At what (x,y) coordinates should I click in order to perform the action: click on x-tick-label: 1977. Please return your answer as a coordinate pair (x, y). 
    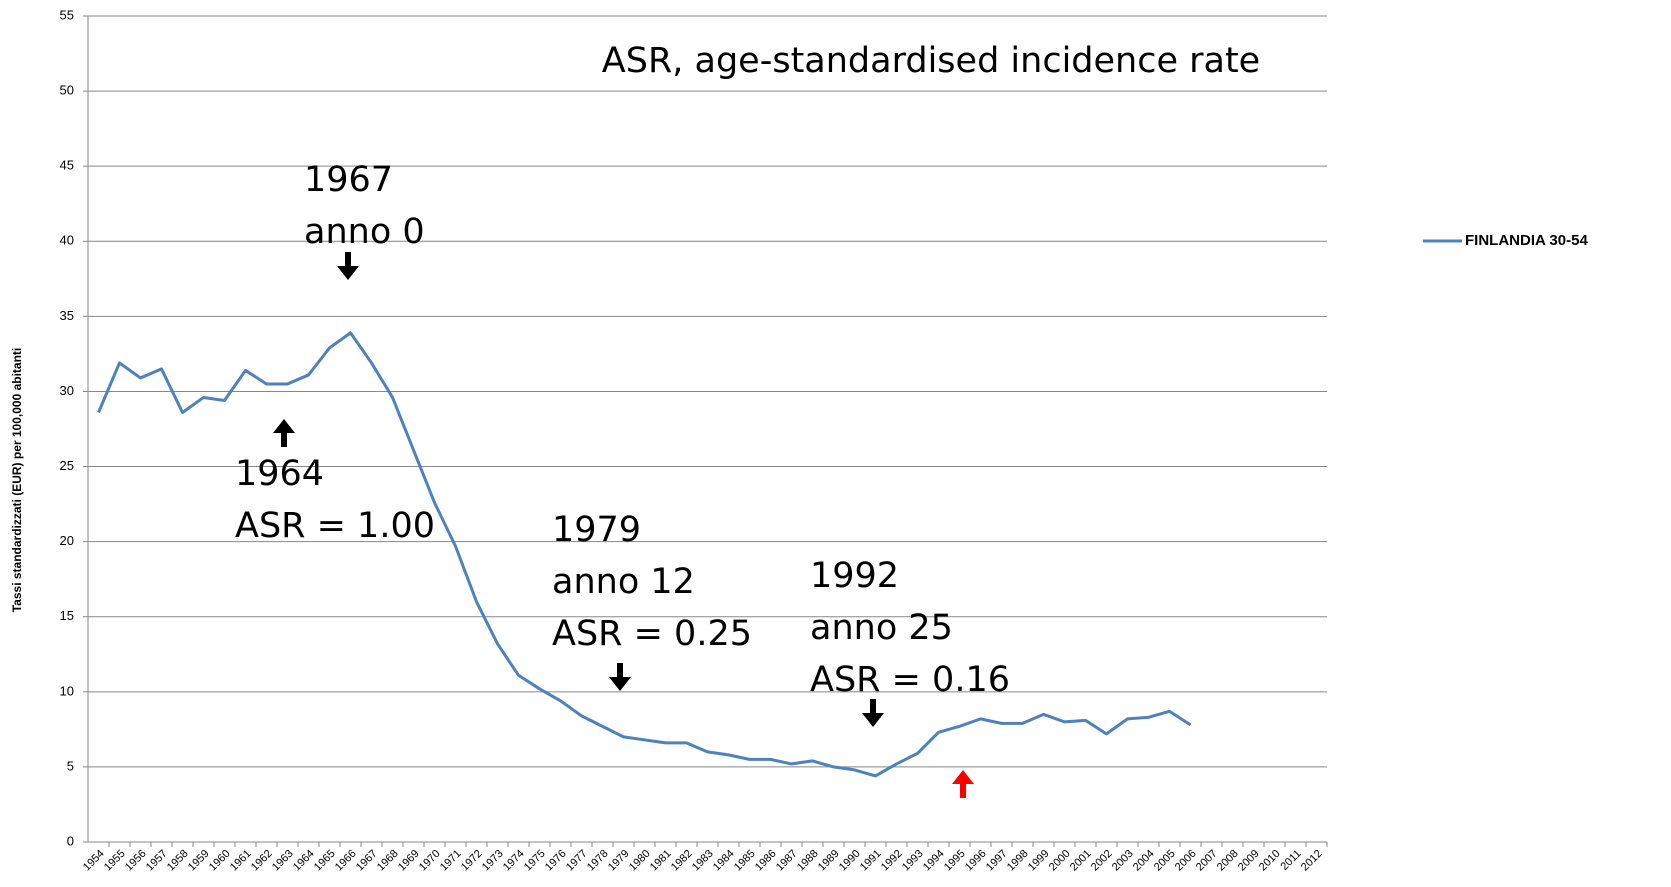
    Looking at the image, I should click on (577, 861).